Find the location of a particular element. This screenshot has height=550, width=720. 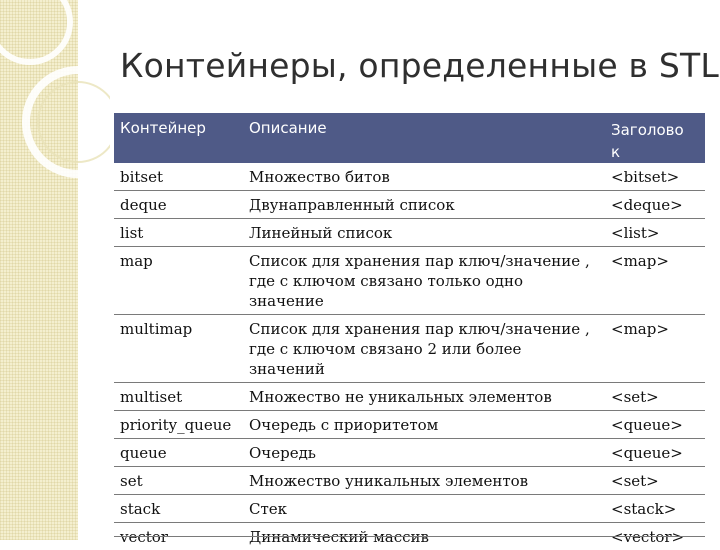

cell-container: deque is located at coordinates (178, 205).